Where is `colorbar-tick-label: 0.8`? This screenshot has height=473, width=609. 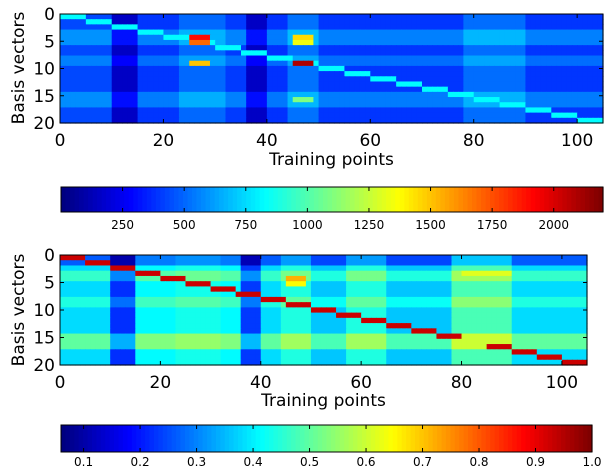 colorbar-tick-label: 0.8 is located at coordinates (478, 462).